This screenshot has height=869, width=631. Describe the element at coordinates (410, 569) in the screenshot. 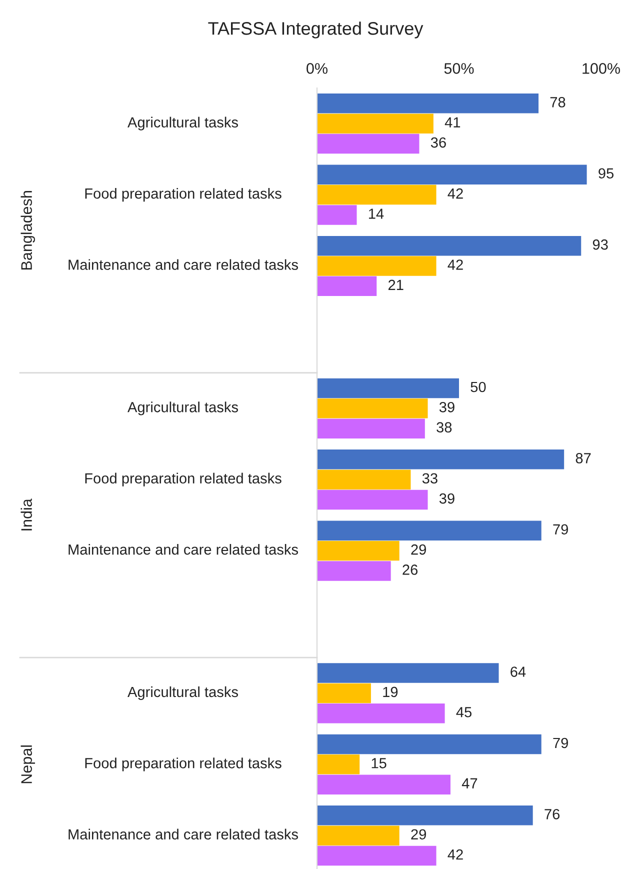

I see `data-label: 26` at that location.